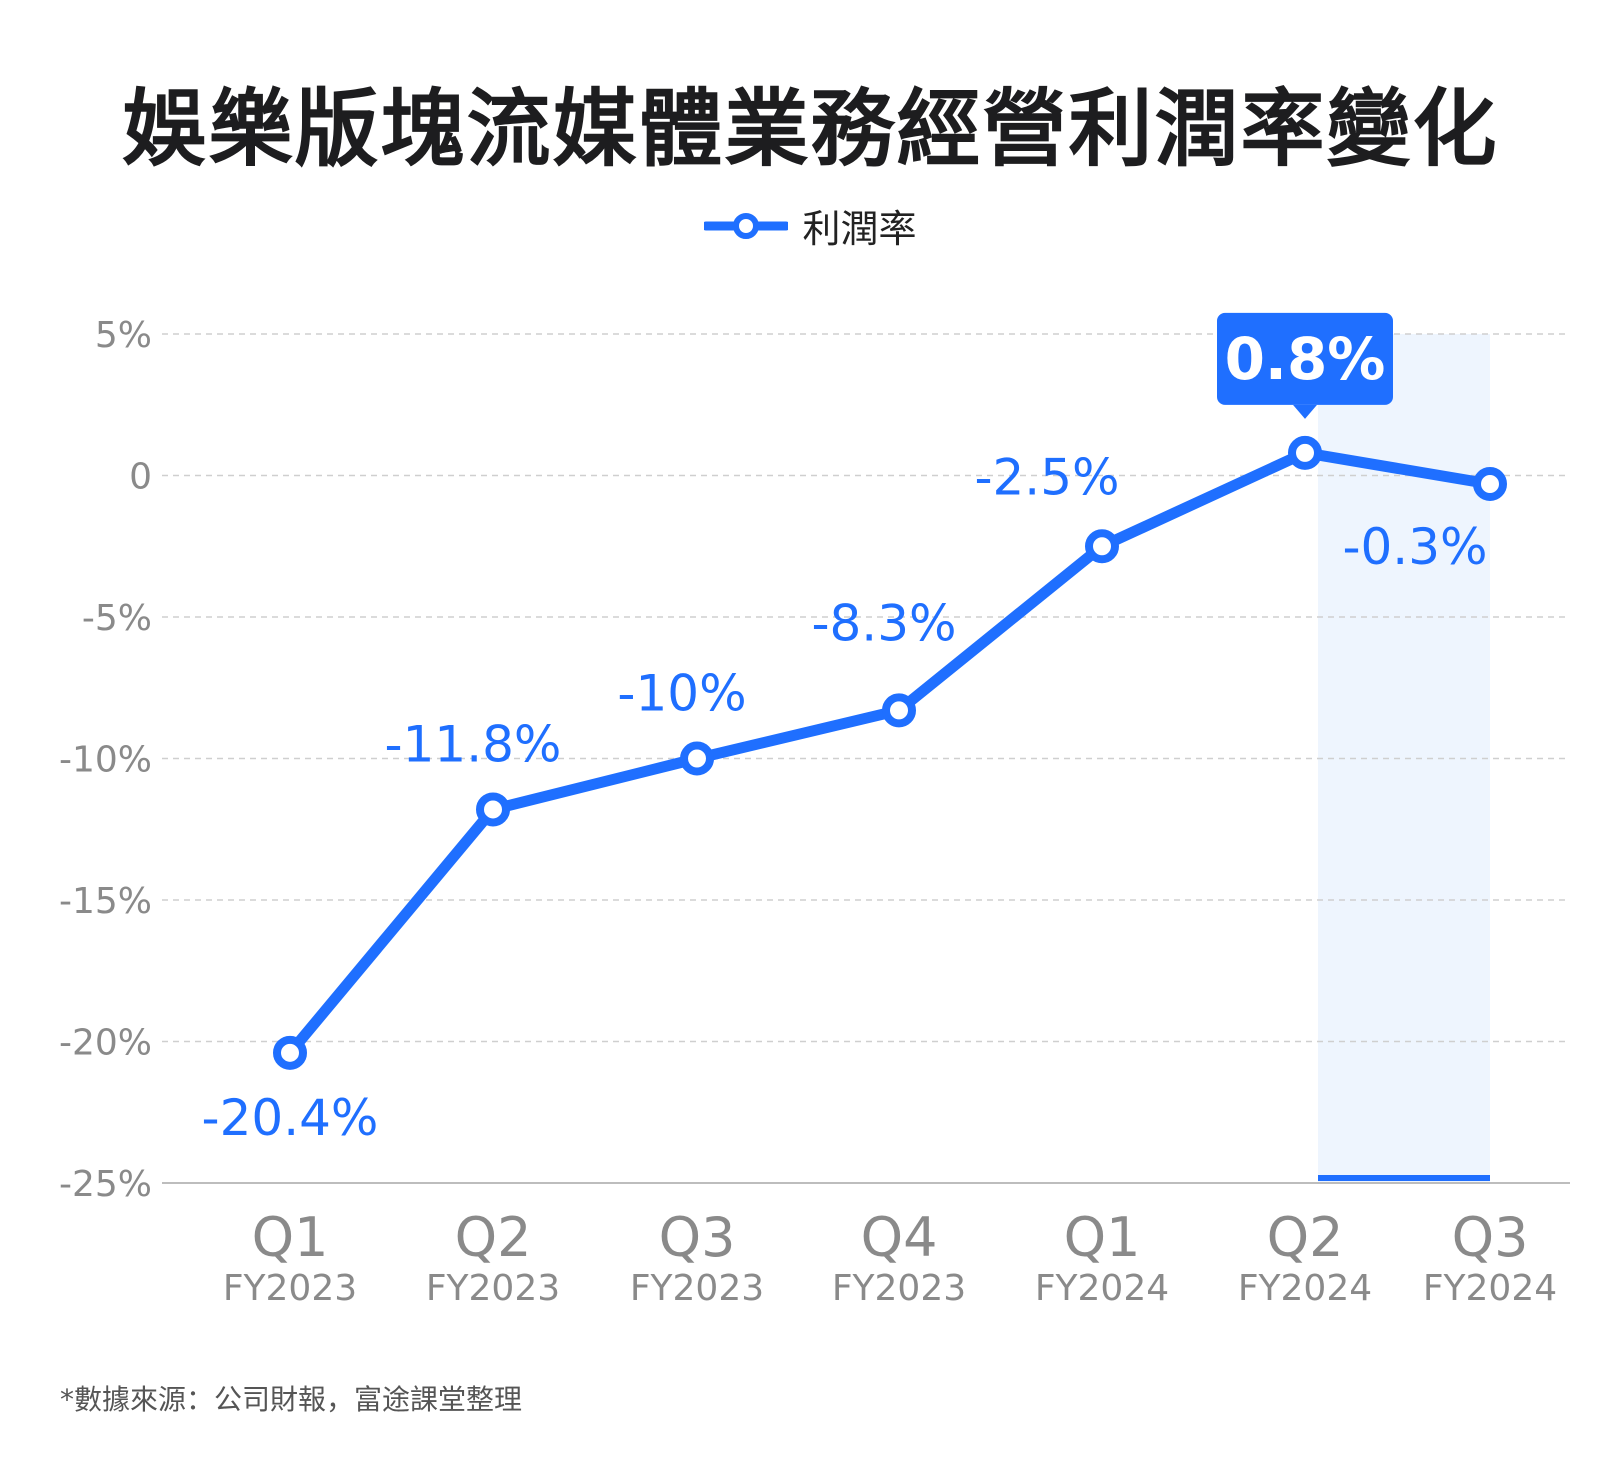  I want to click on chart-title: 娛樂版塊流媒體業務經營利潤率變化, so click(810, 129).